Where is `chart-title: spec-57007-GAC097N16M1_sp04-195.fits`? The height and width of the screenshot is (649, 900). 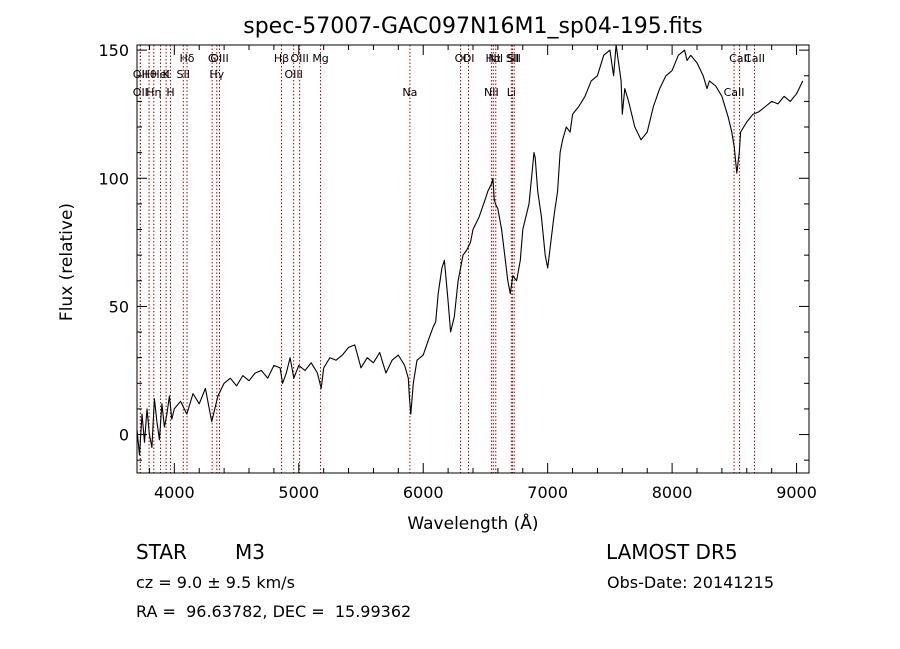 chart-title: spec-57007-GAC097N16M1_sp04-195.fits is located at coordinates (473, 26).